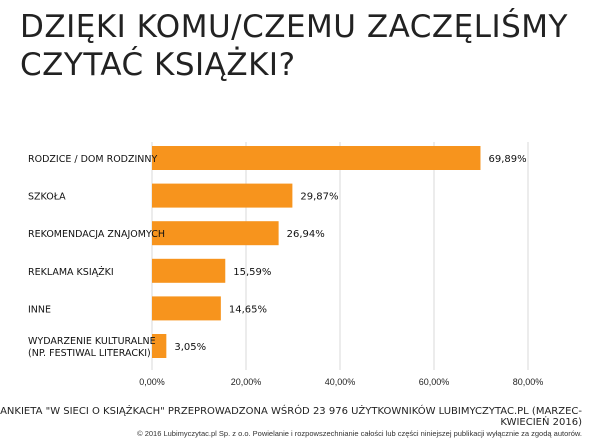  Describe the element at coordinates (152, 382) in the screenshot. I see `x-tick-label-0: 0,00%` at that location.